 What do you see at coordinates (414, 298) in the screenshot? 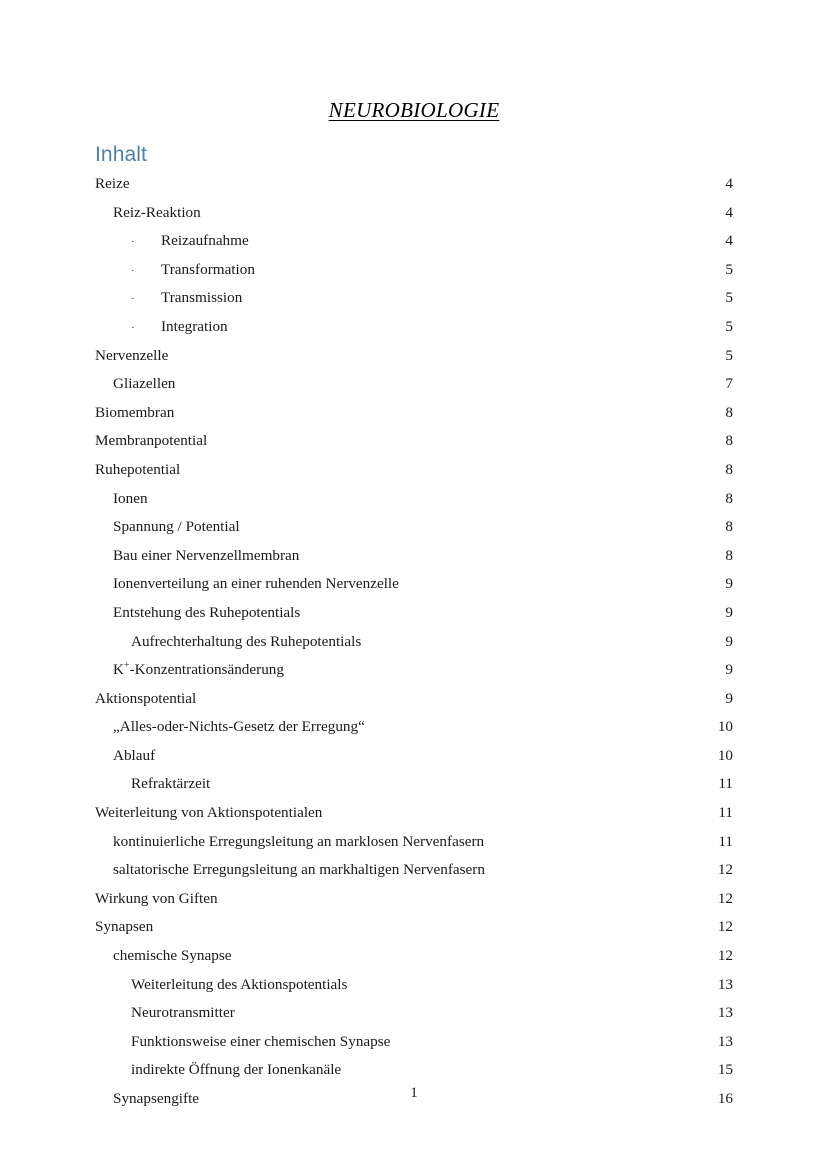
I see `toc-entry: · Transmission 5` at bounding box center [414, 298].